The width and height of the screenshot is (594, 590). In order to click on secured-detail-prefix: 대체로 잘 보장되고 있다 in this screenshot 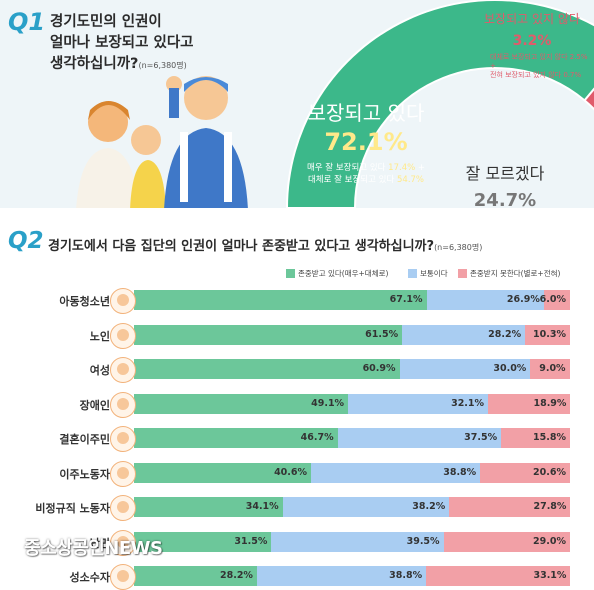, I will do `click(352, 180)`.